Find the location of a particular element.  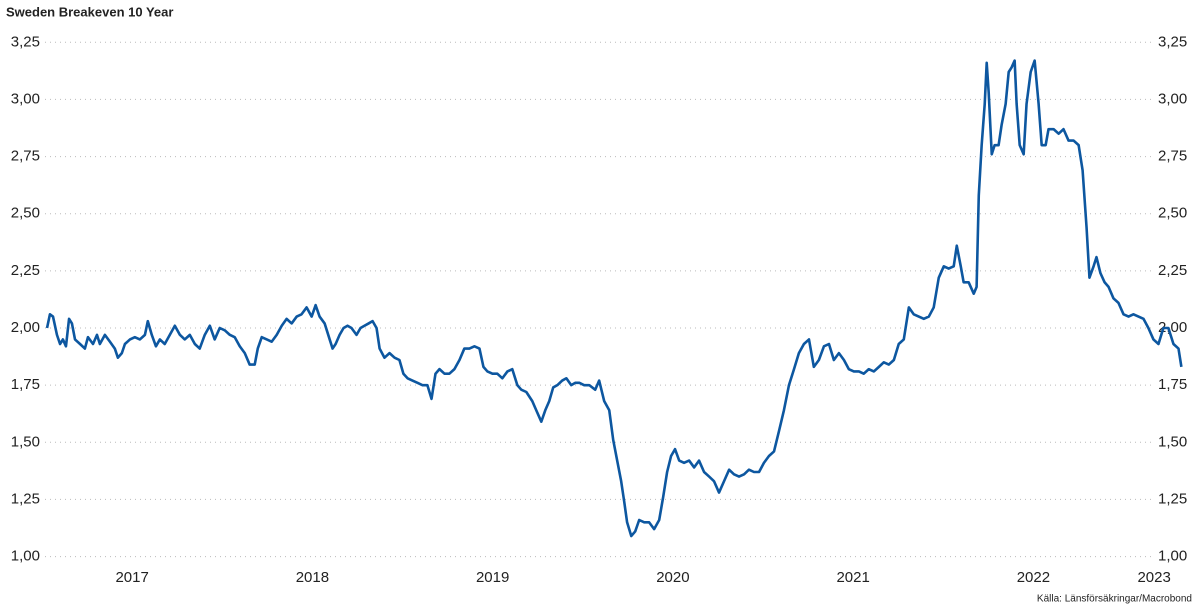

y2-tick-label: 1,75 is located at coordinates (1172, 384).